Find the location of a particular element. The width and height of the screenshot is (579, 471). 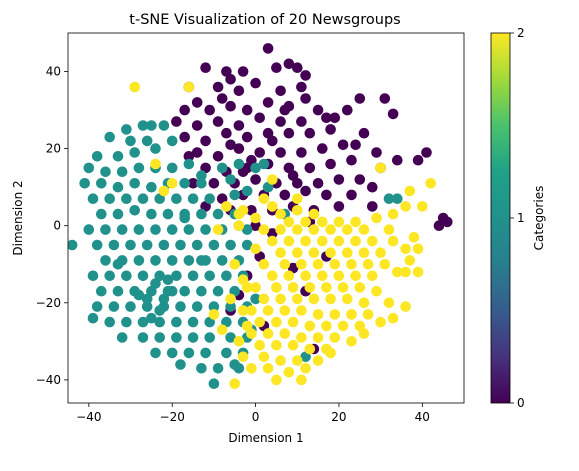

colorbar-tick-label-2: 2 is located at coordinates (521, 33).